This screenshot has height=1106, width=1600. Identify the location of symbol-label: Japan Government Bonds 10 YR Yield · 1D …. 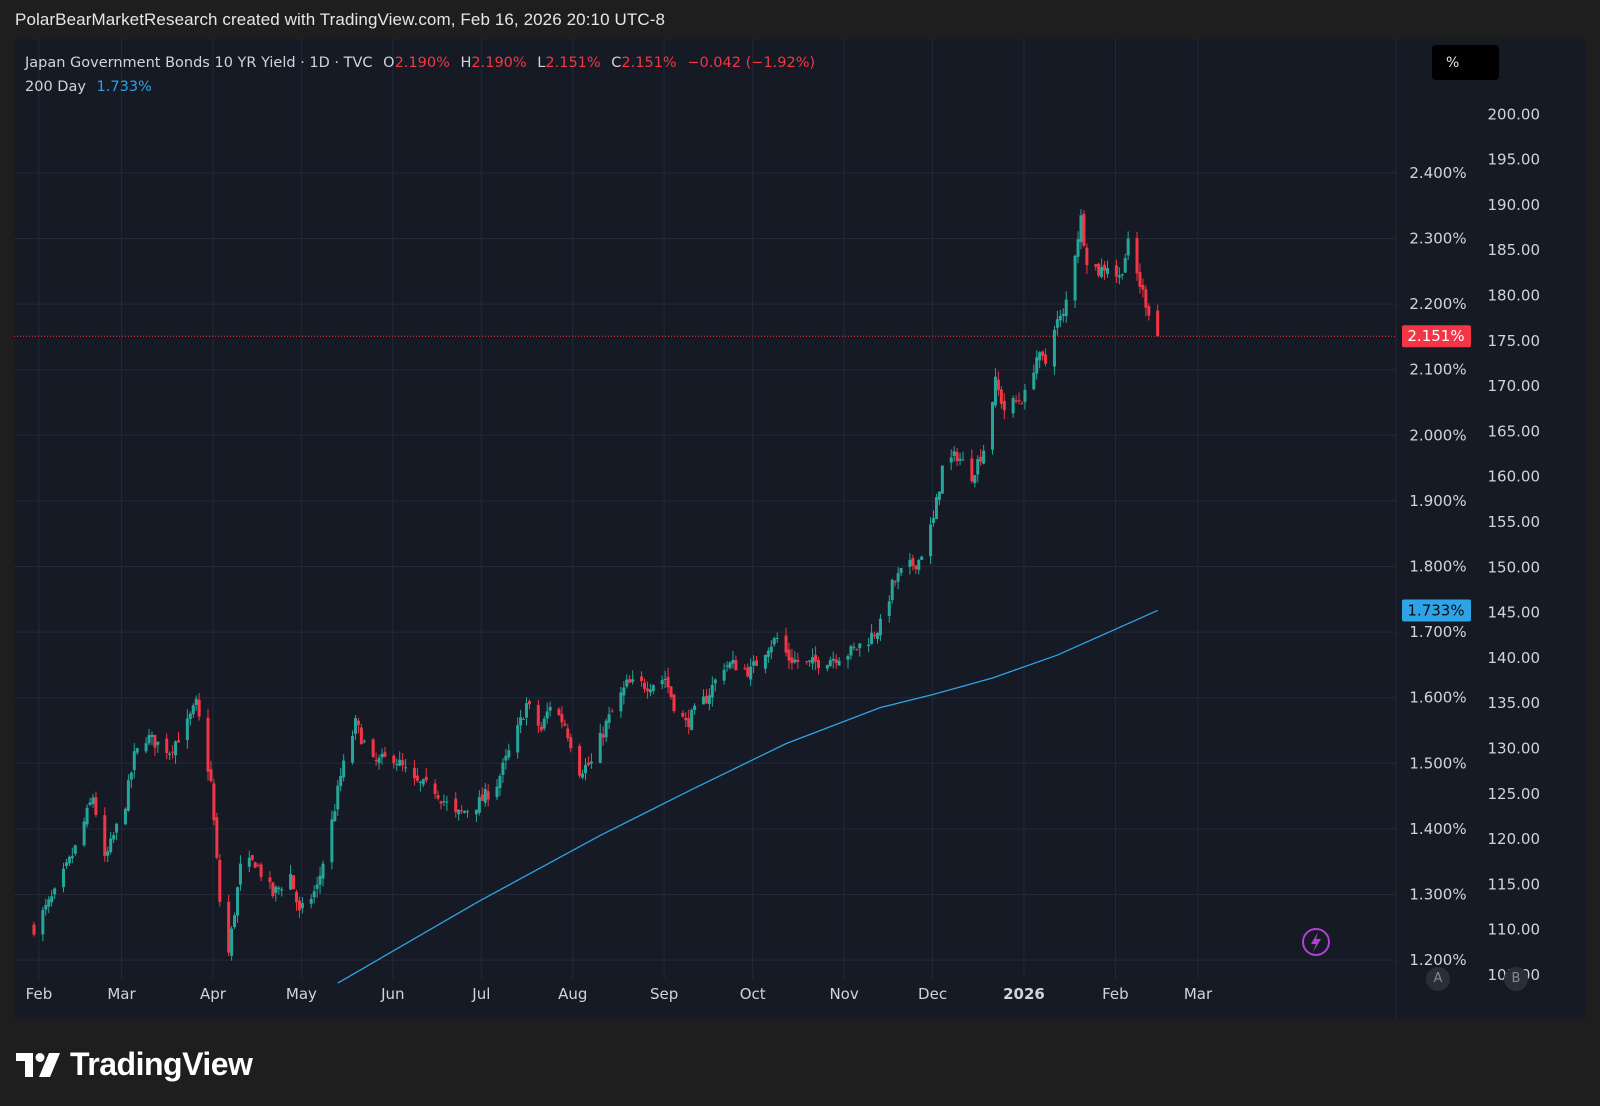
(199, 63).